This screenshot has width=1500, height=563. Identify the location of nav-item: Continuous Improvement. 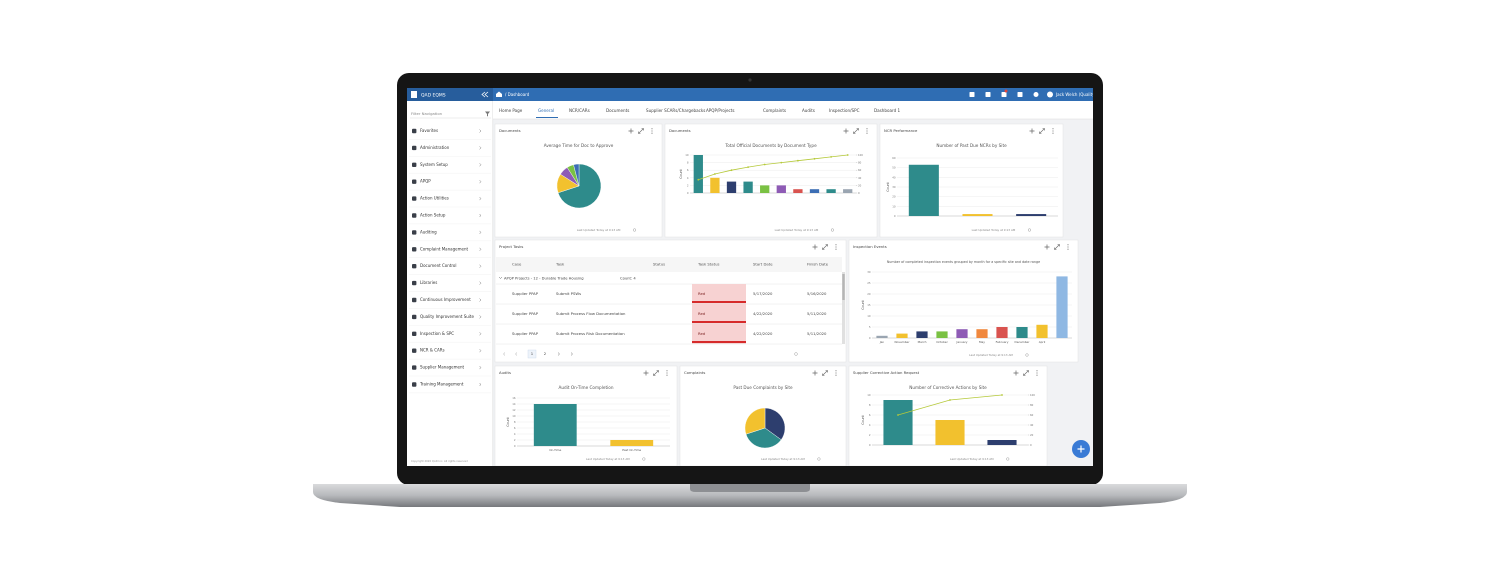
(445, 299).